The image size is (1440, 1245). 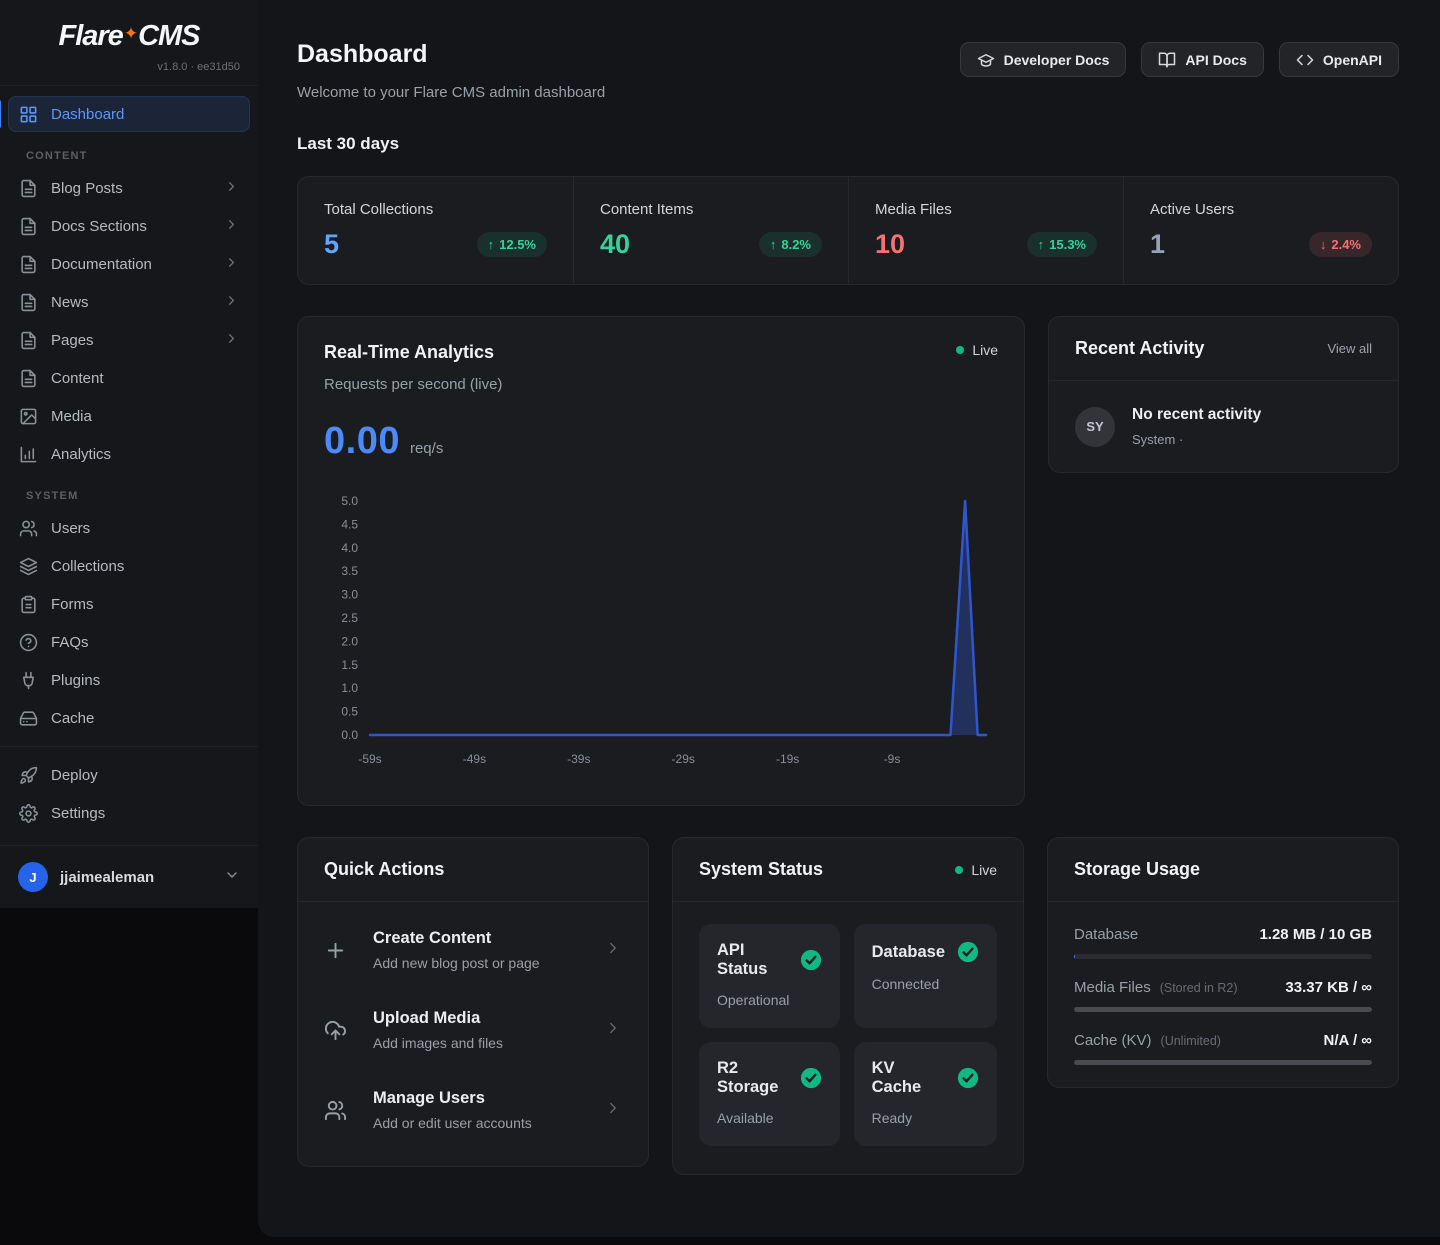 I want to click on svg-text: 2.5, so click(x=349, y=618).